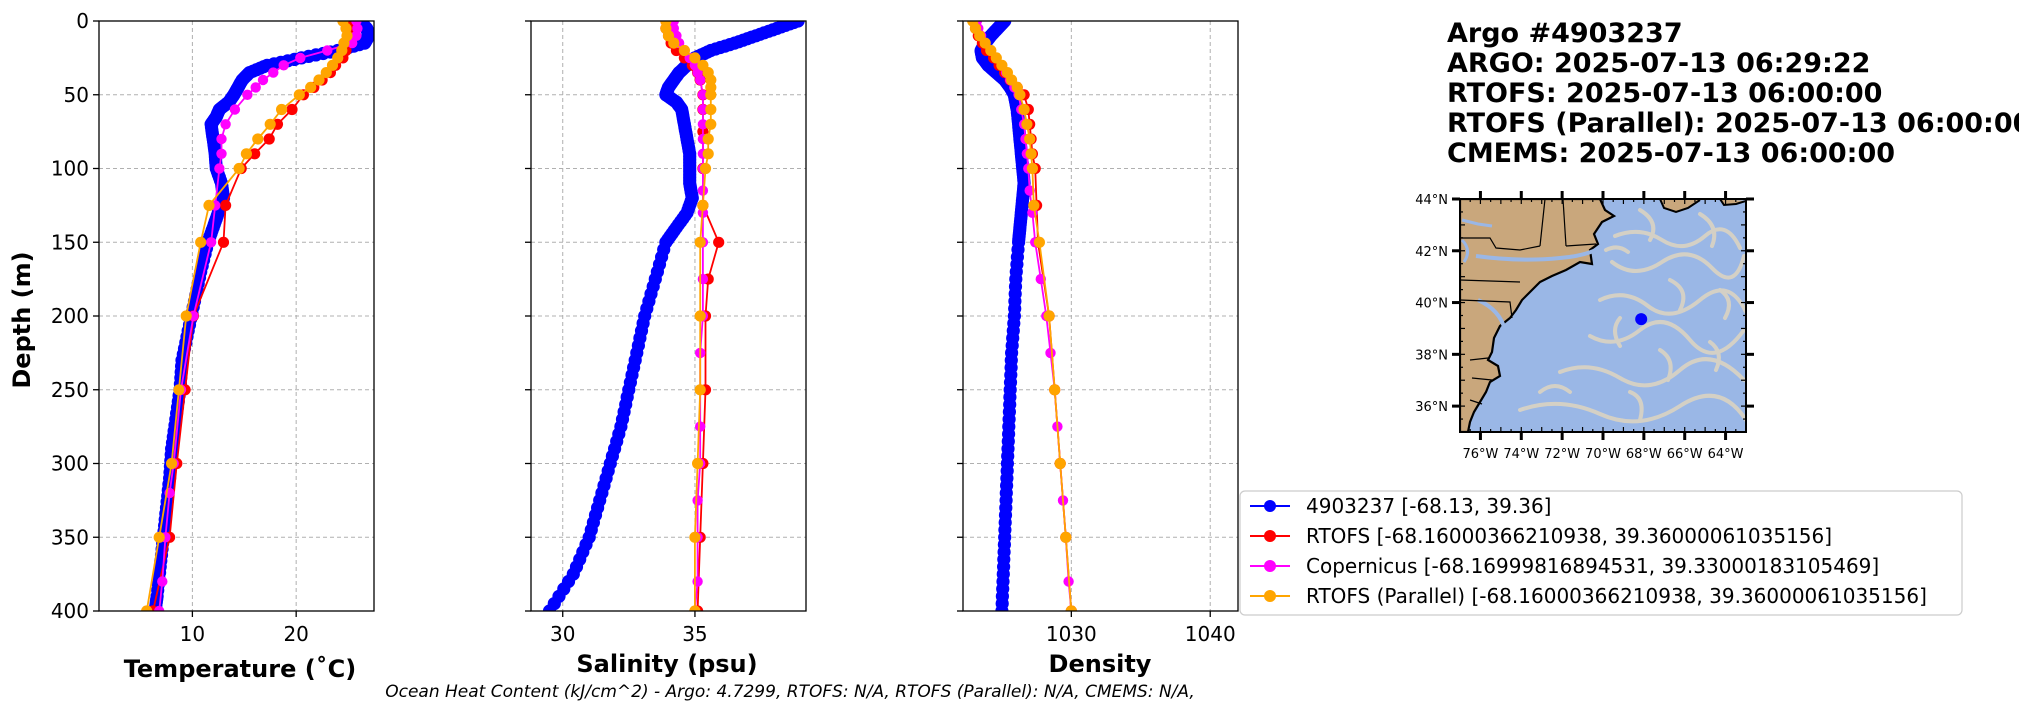 The height and width of the screenshot is (712, 2019). I want to click on x-tick-label: 30, so click(562, 634).